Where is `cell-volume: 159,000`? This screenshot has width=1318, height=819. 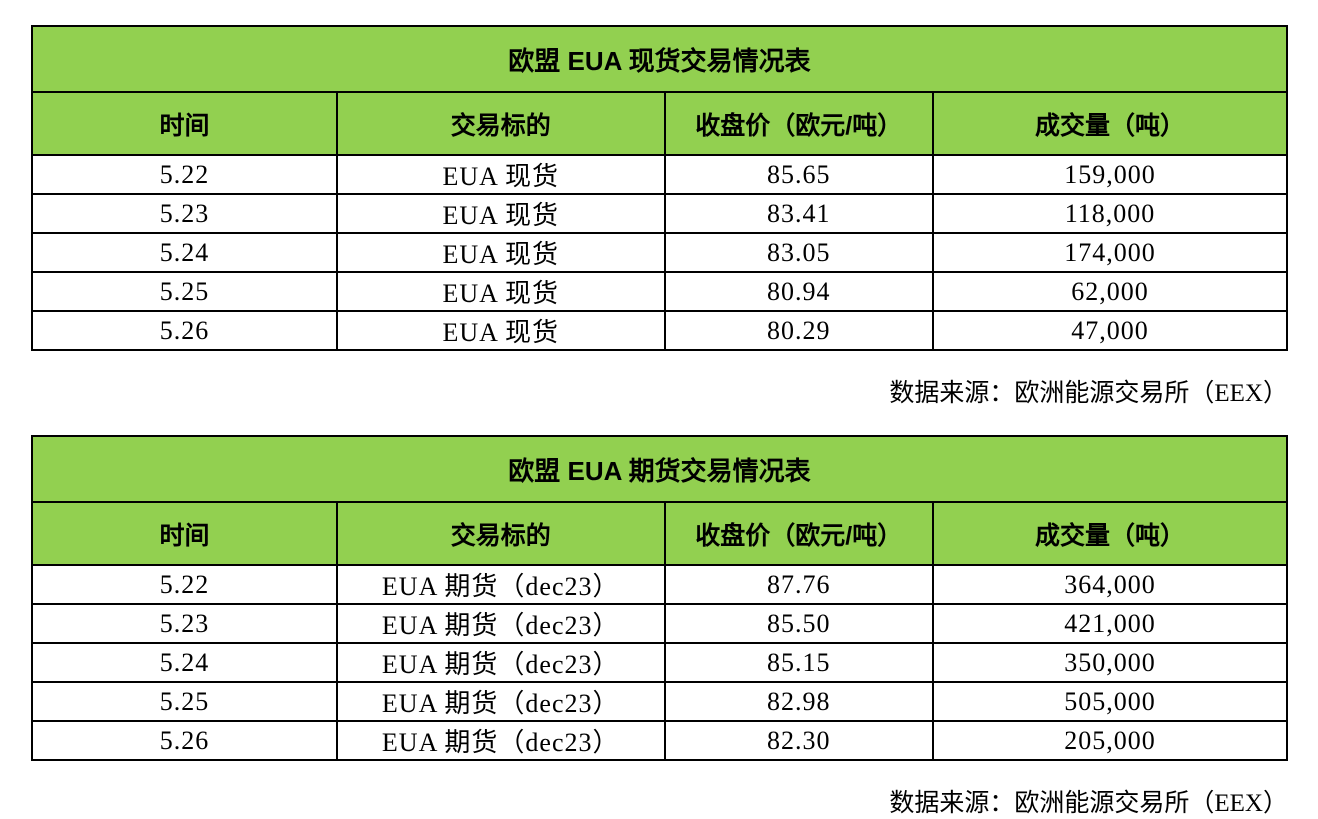
cell-volume: 159,000 is located at coordinates (1110, 174).